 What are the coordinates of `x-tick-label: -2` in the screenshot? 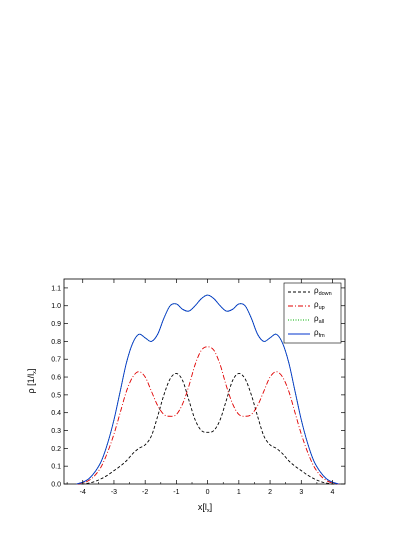 It's located at (145, 492).